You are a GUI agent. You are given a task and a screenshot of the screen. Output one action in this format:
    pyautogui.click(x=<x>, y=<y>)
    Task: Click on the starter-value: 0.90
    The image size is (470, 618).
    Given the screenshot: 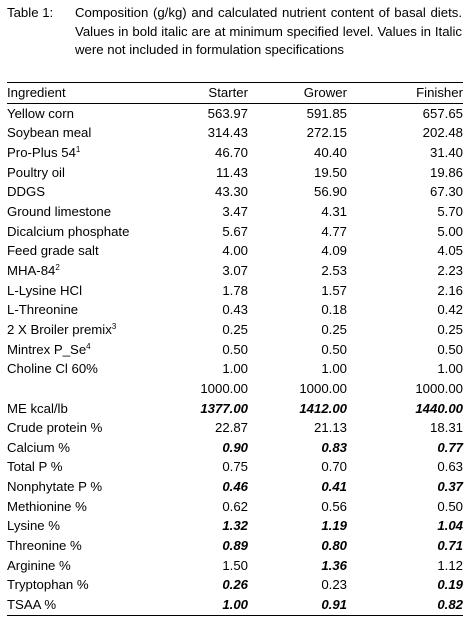 What is the action you would take?
    pyautogui.click(x=235, y=447)
    